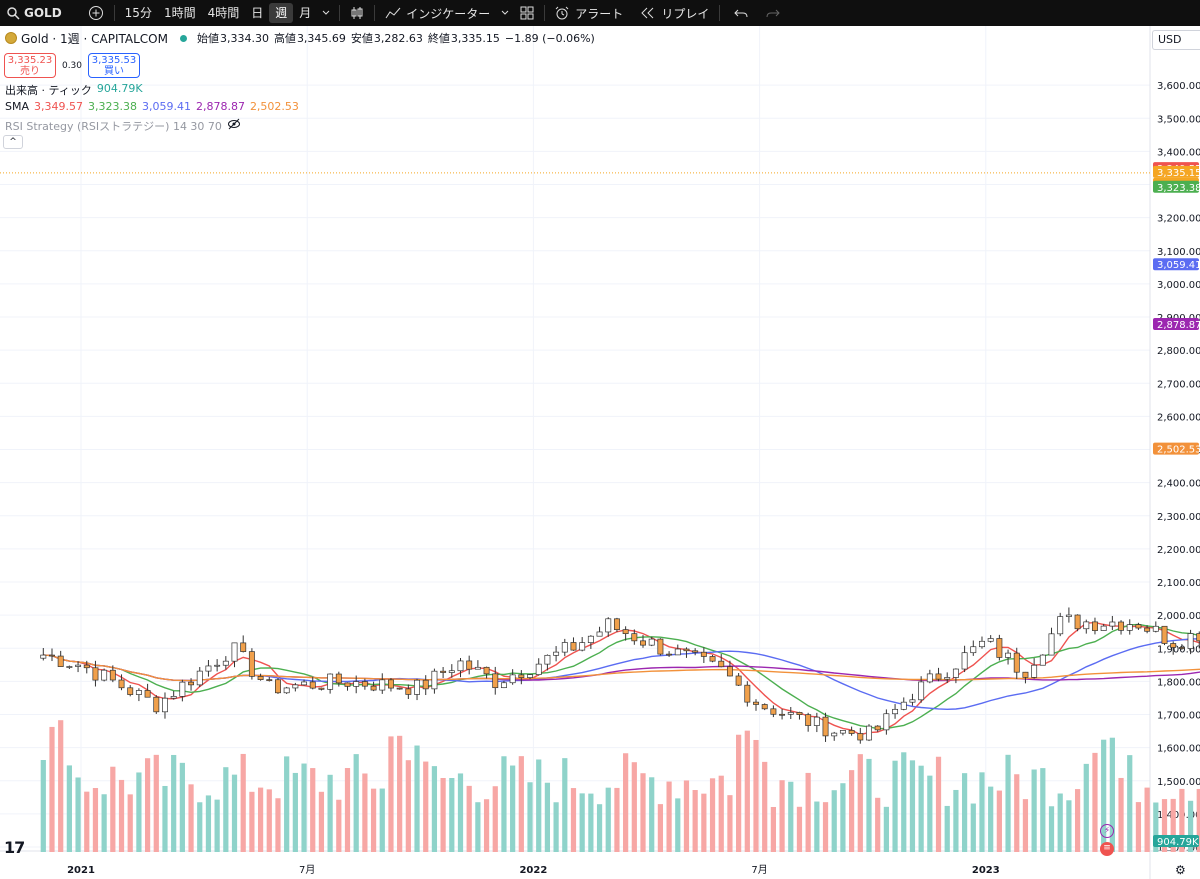 This screenshot has height=879, width=1200. Describe the element at coordinates (1107, 849) in the screenshot. I see `flag-icon: ≡` at that location.